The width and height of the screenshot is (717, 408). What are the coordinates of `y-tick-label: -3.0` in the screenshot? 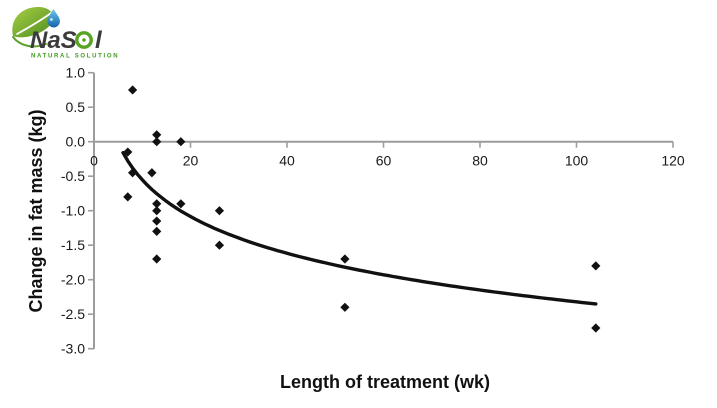 It's located at (73, 349).